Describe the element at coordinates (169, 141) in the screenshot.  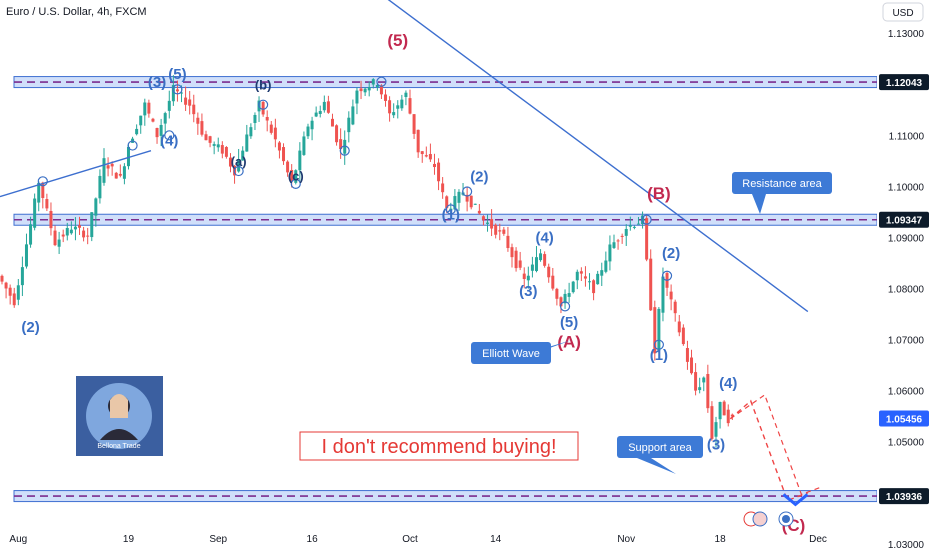
I see `wave-label: (4)` at that location.